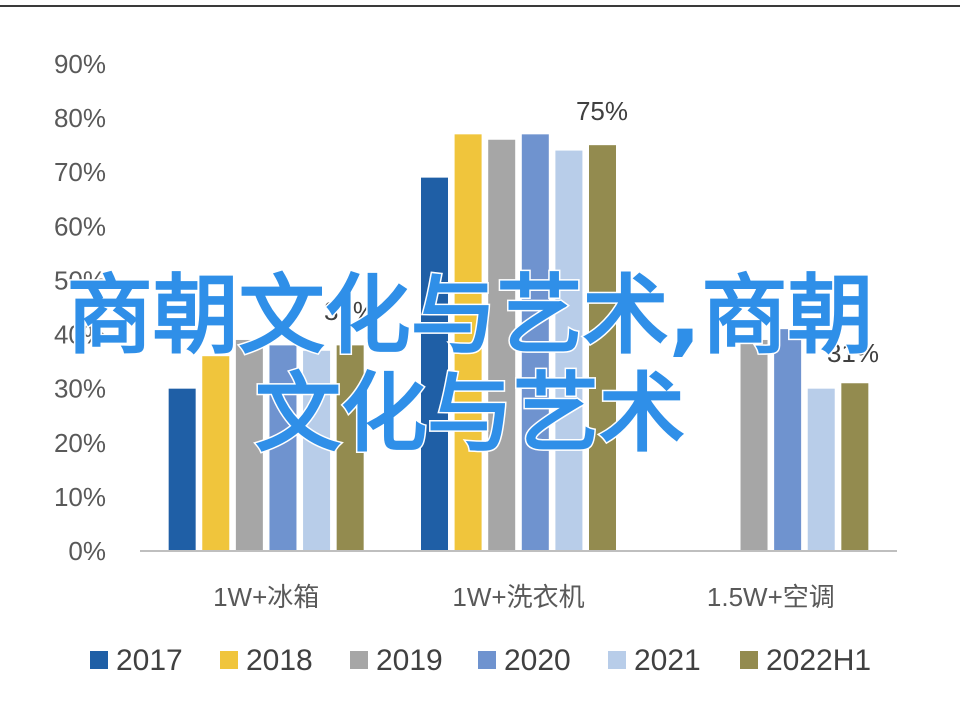 The height and width of the screenshot is (707, 976). I want to click on y-tick-label: 90%, so click(80, 64).